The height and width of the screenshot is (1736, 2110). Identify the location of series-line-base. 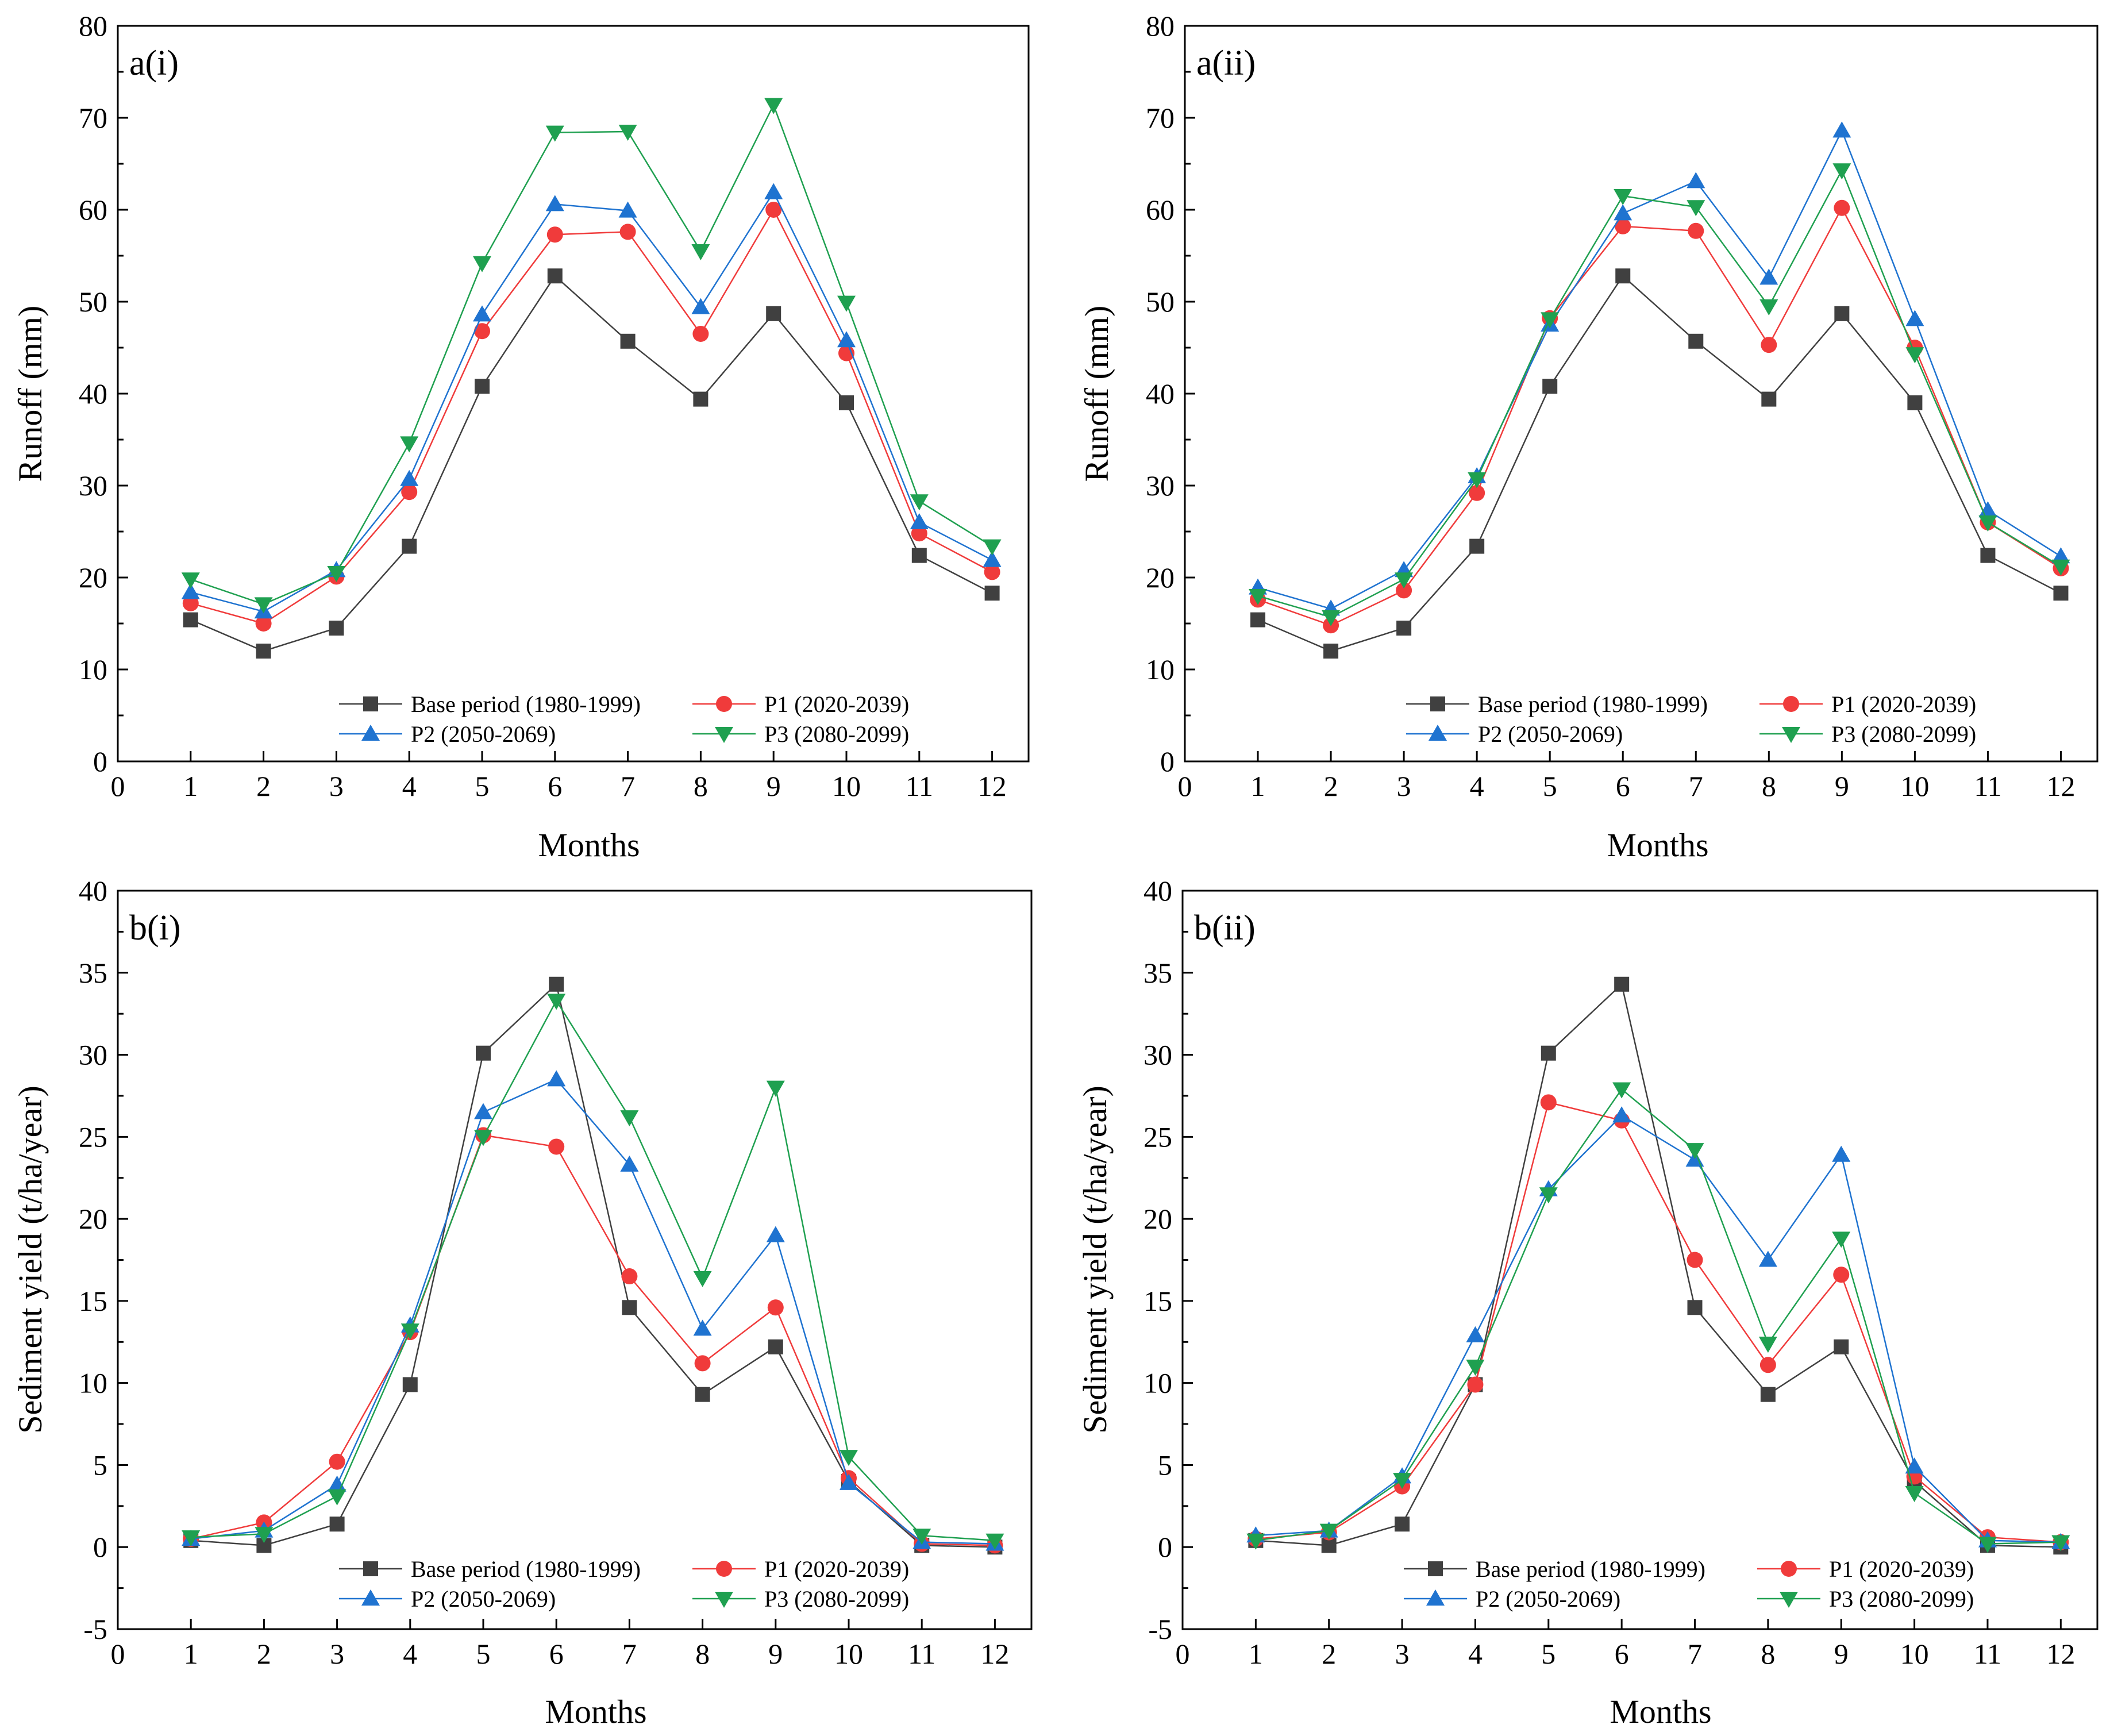
(1659, 464).